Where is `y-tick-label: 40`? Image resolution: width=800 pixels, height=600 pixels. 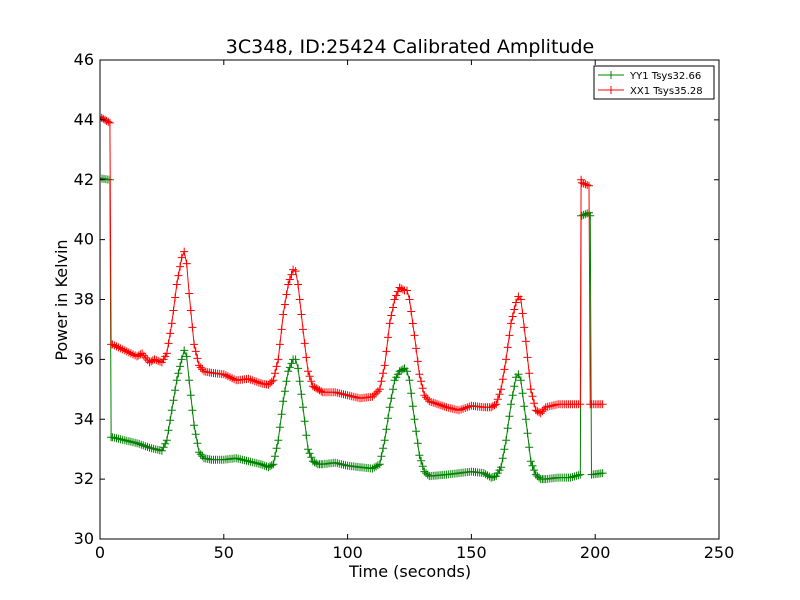 y-tick-label: 40 is located at coordinates (84, 239).